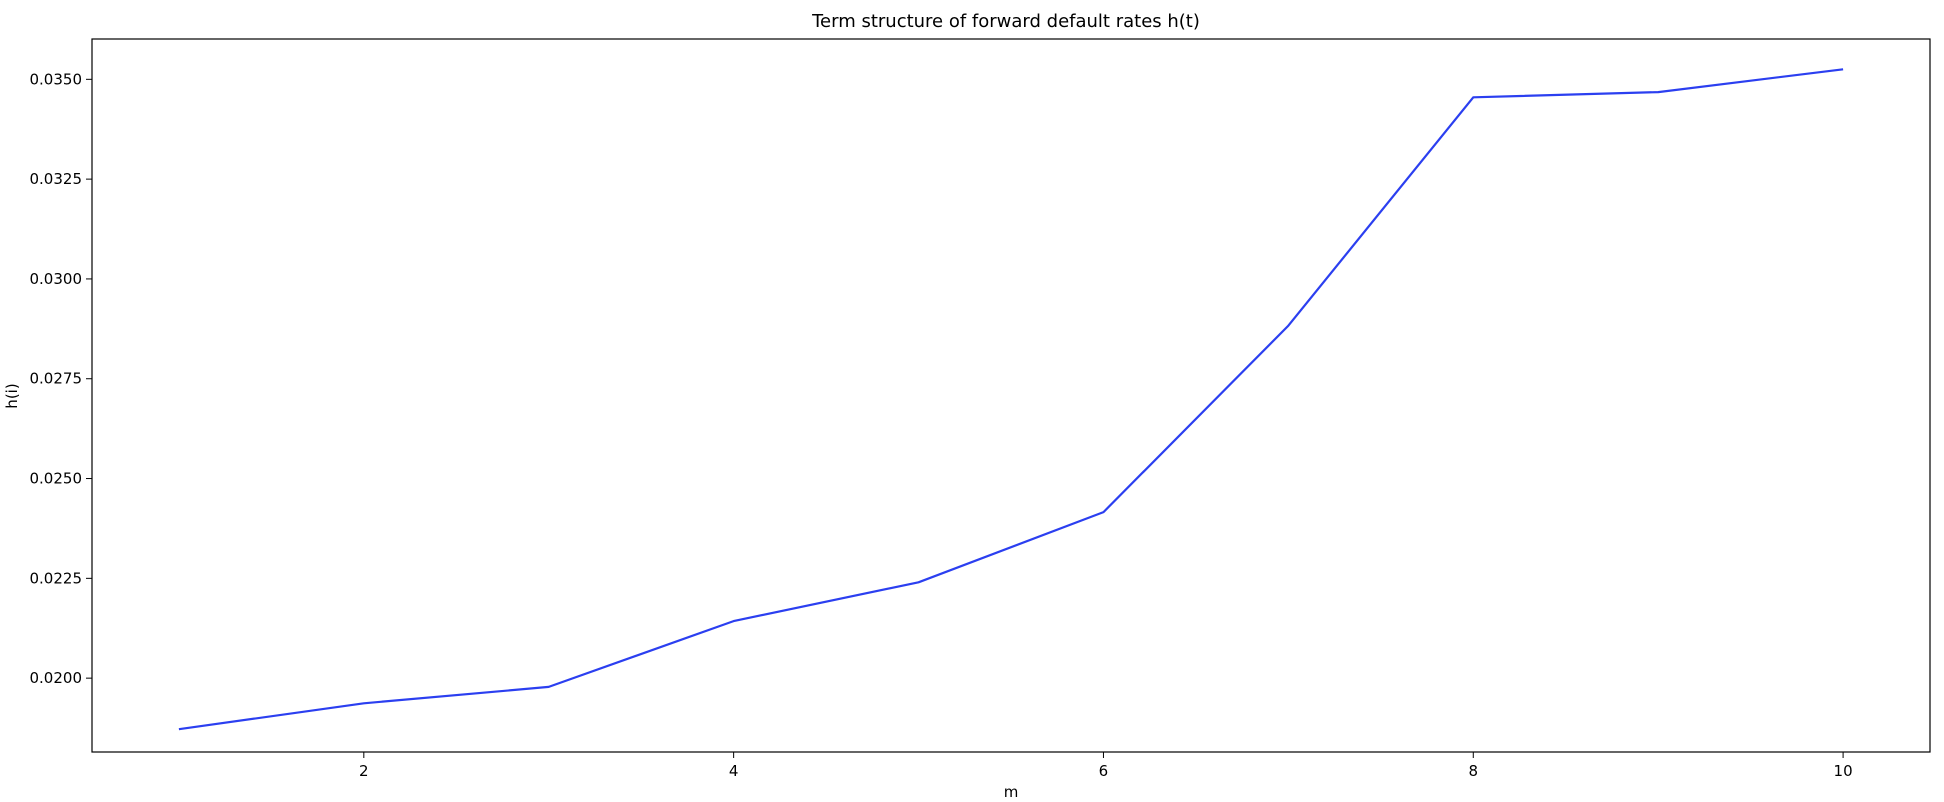 The height and width of the screenshot is (802, 1944). I want to click on x-tick-label: 8, so click(1474, 771).